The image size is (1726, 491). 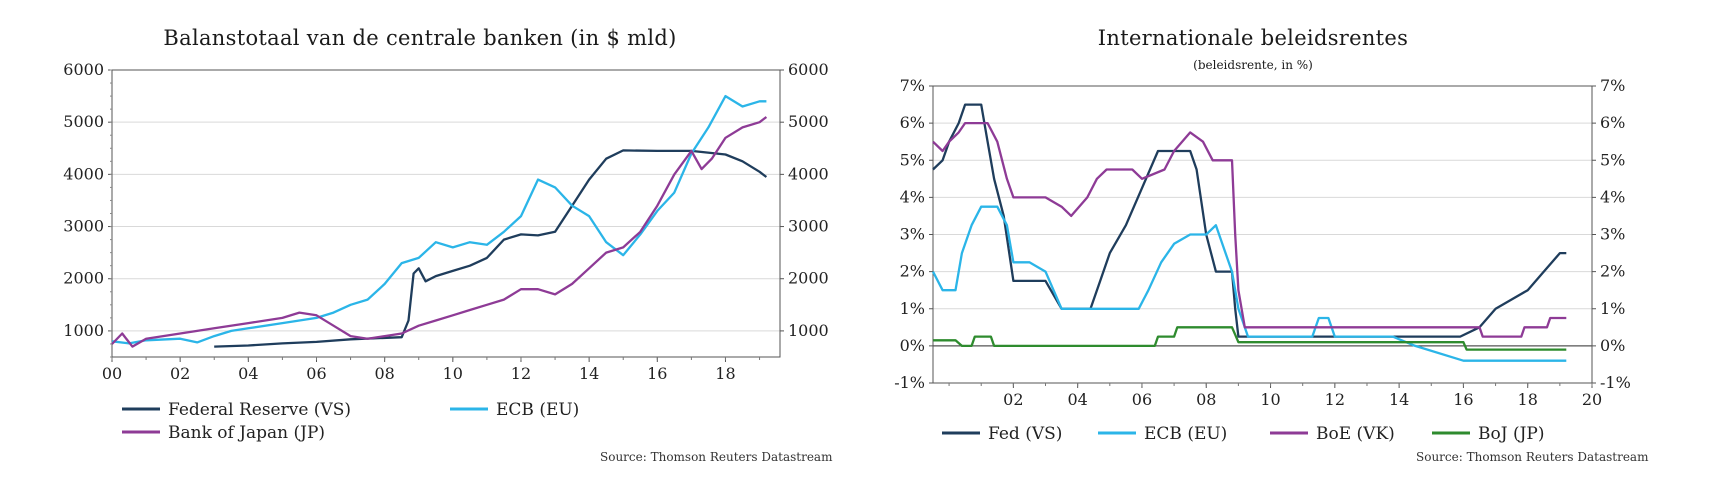 I want to click on legend-label: Federal Reserve (VS), so click(x=259, y=410).